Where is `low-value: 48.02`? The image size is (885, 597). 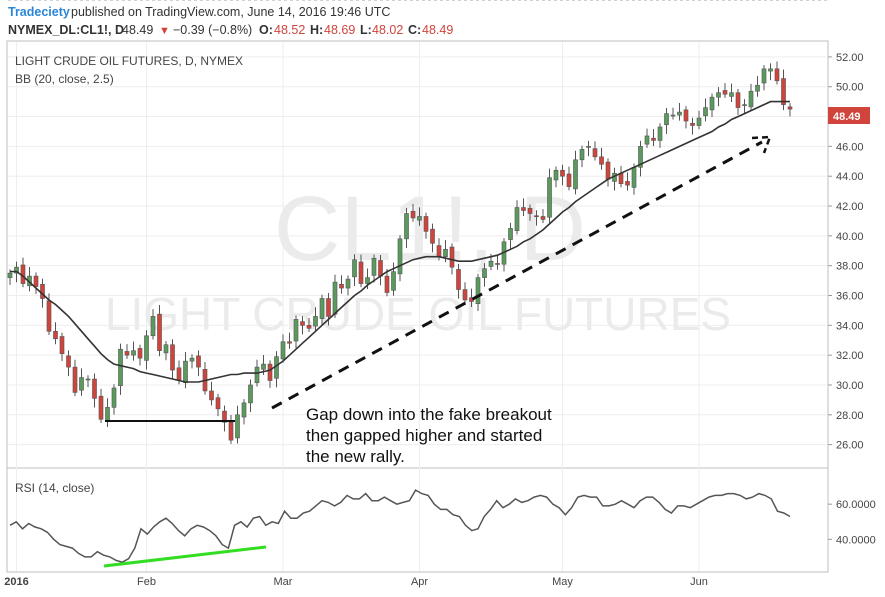
low-value: 48.02 is located at coordinates (387, 30).